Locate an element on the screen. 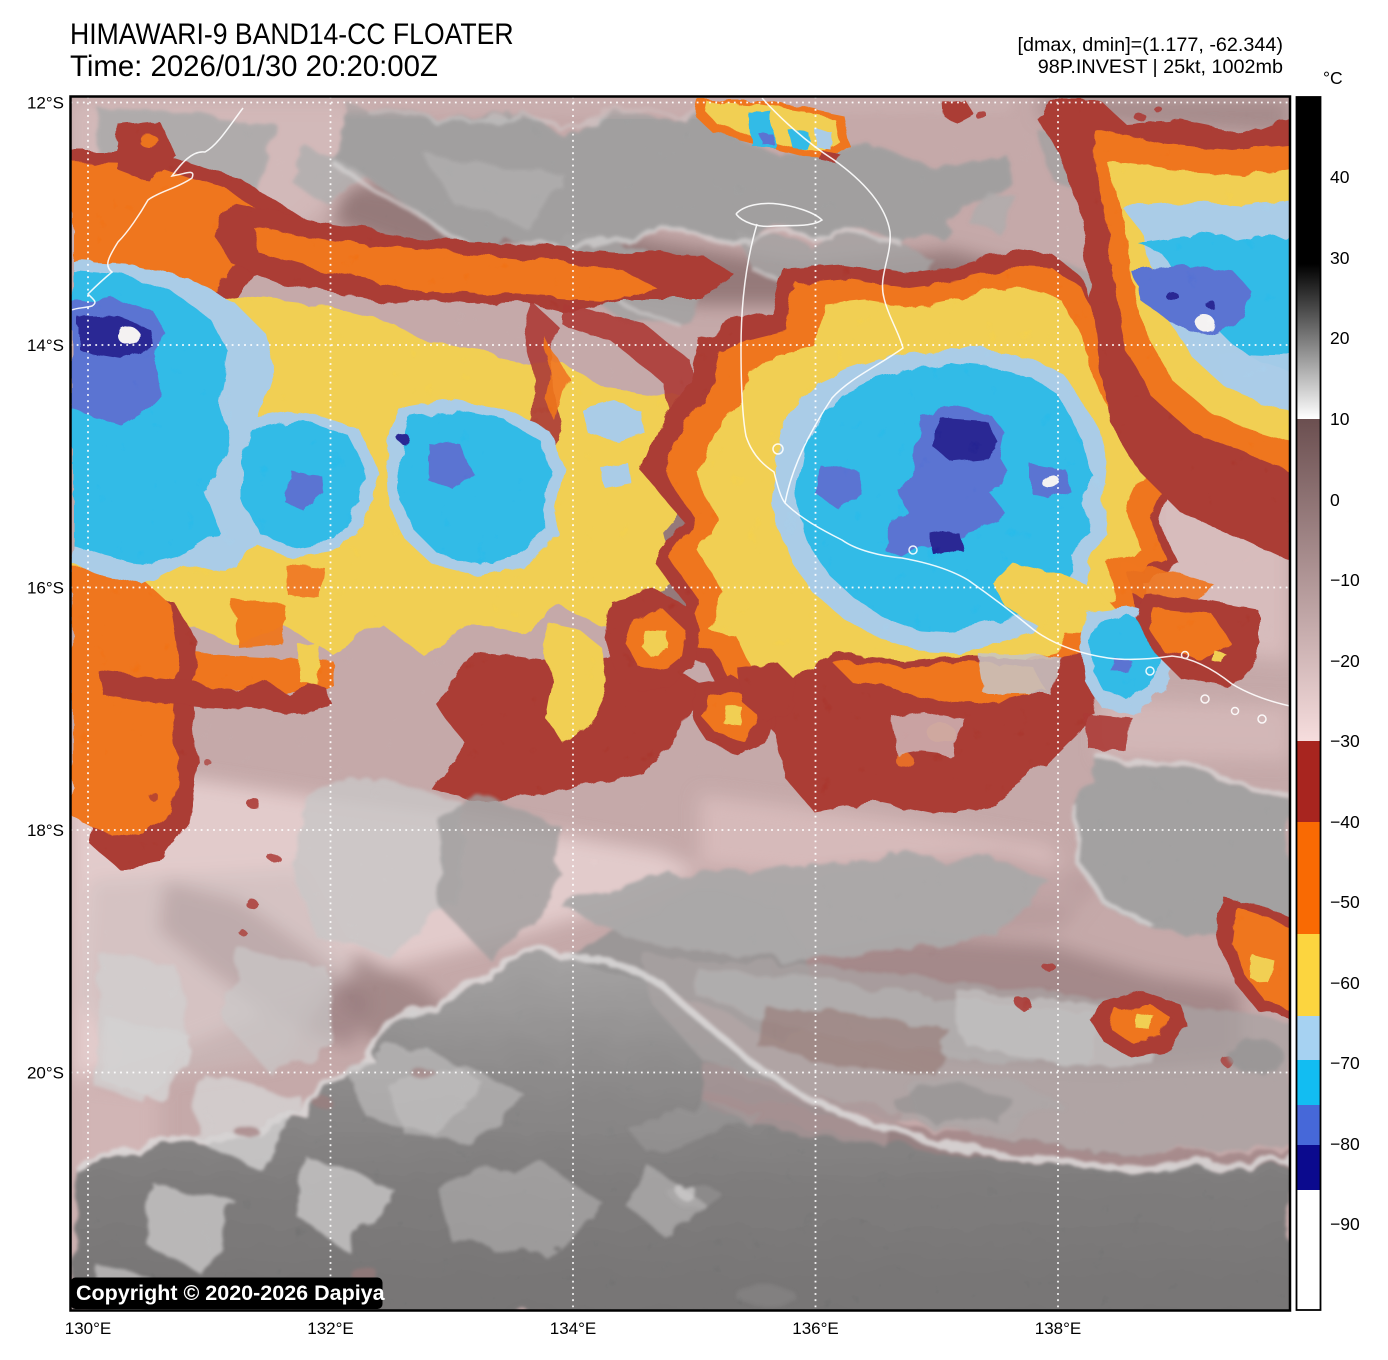 This screenshot has height=1360, width=1388. svg-text: 136°E is located at coordinates (815, 1328).